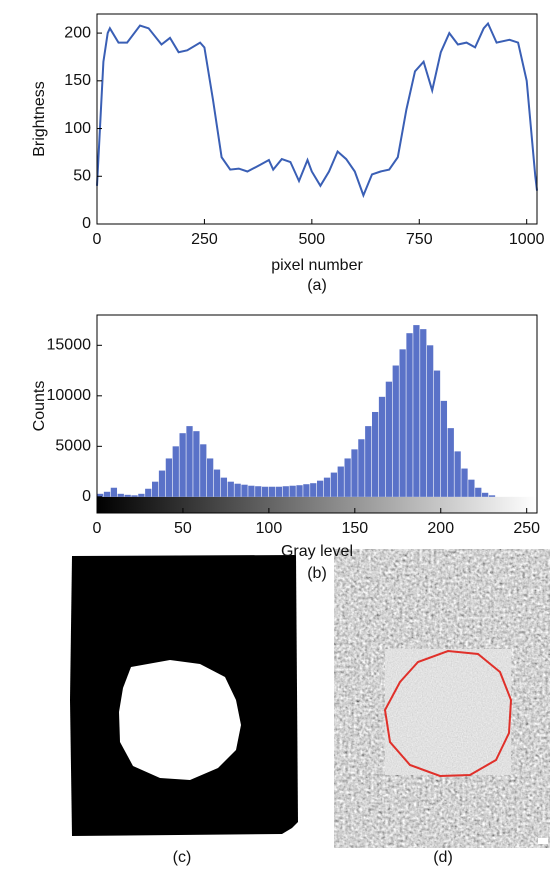  I want to click on x-tick-label: 50, so click(183, 528).